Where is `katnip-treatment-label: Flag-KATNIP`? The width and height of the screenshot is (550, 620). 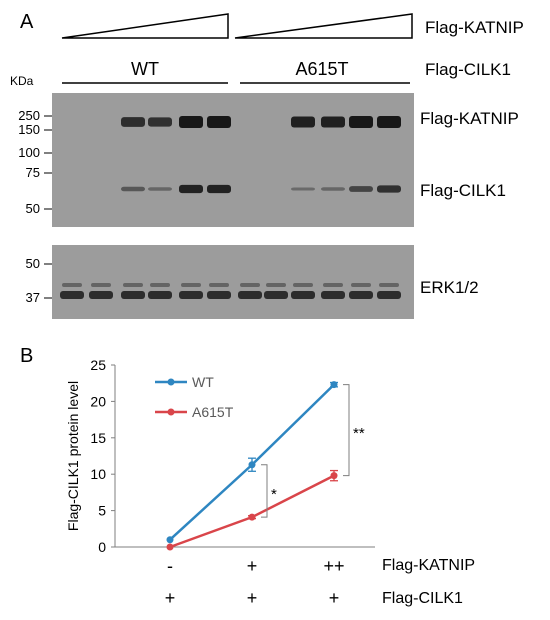
katnip-treatment-label: Flag-KATNIP is located at coordinates (474, 27).